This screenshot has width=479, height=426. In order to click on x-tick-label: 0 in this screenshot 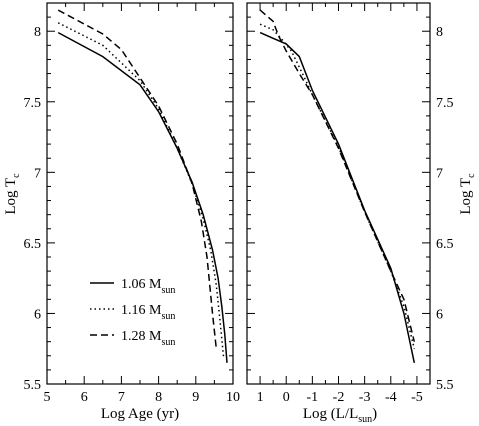, I will do `click(286, 397)`.